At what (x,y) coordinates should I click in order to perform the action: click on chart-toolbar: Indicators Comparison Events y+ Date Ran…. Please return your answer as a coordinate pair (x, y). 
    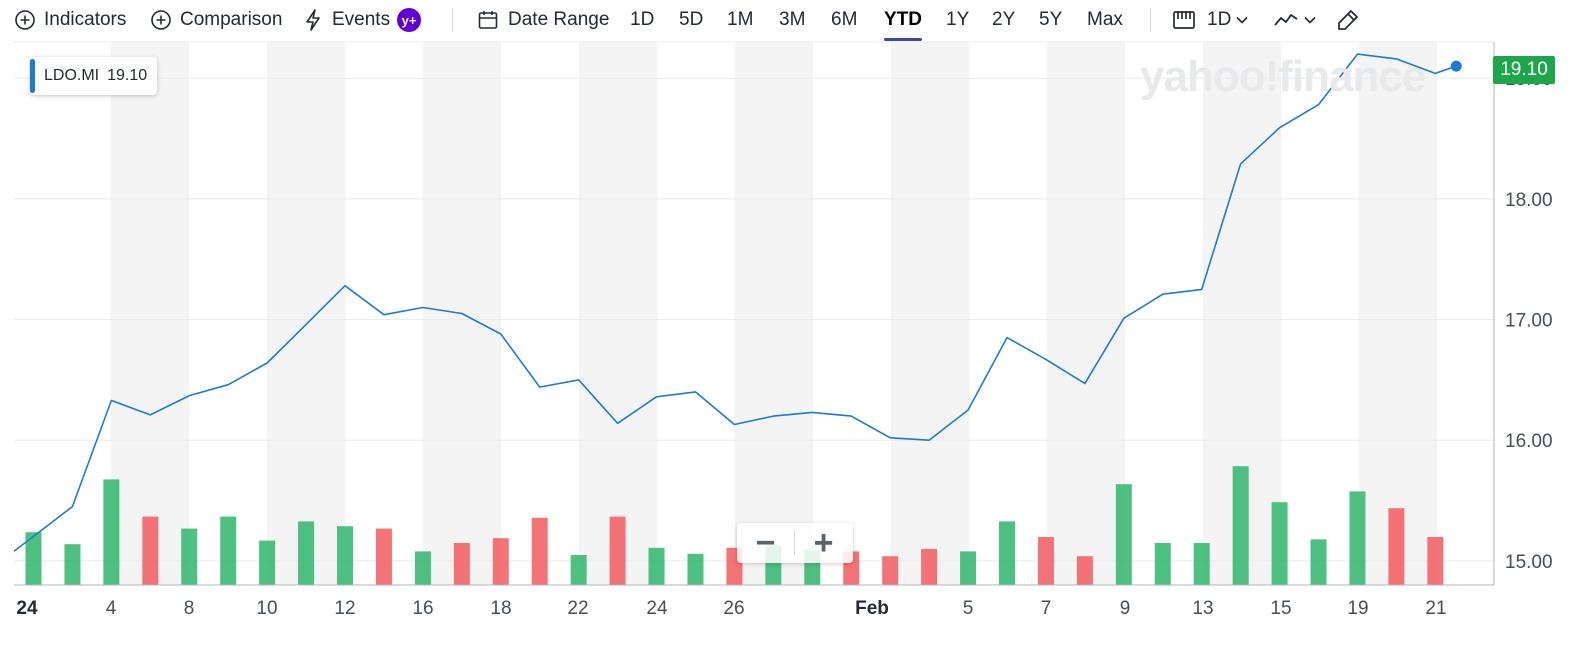
    Looking at the image, I should click on (795, 20).